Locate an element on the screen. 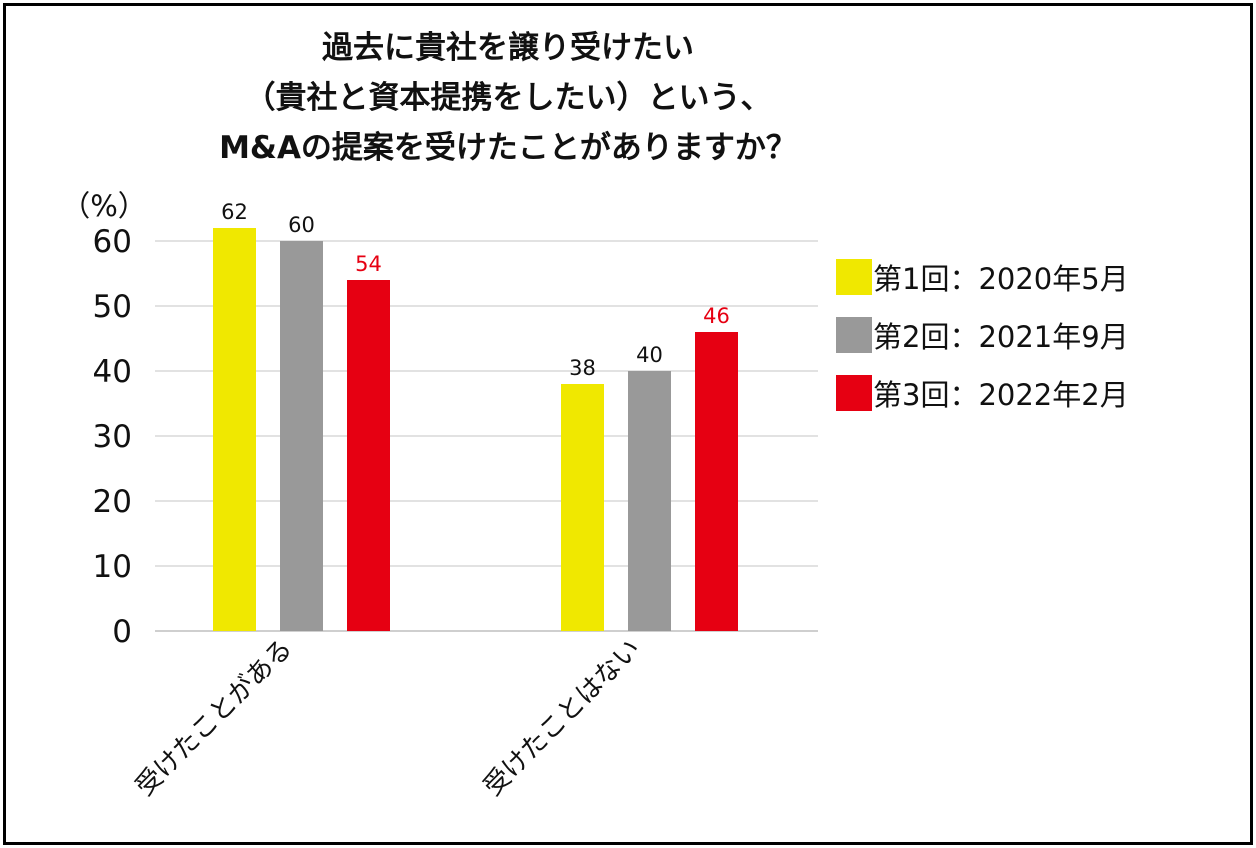 The width and height of the screenshot is (1256, 848). legend-label-1: 第1回：2020年5月 is located at coordinates (1001, 279).